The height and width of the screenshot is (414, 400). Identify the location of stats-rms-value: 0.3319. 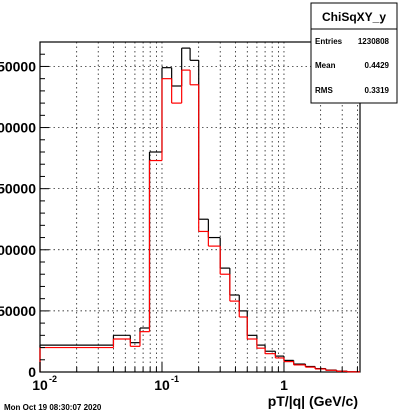
(377, 90).